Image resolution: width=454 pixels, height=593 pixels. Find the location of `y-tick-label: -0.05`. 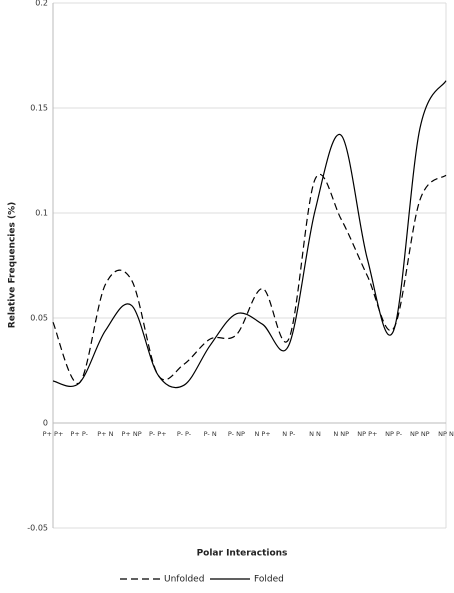

y-tick-label: -0.05 is located at coordinates (37, 528).